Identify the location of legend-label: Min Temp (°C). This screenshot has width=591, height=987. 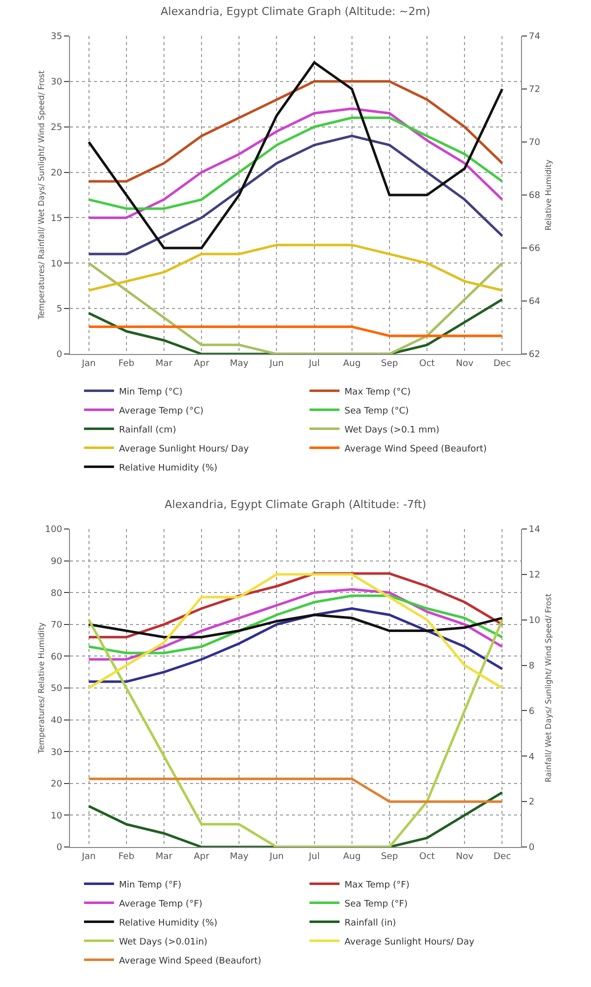
(151, 392).